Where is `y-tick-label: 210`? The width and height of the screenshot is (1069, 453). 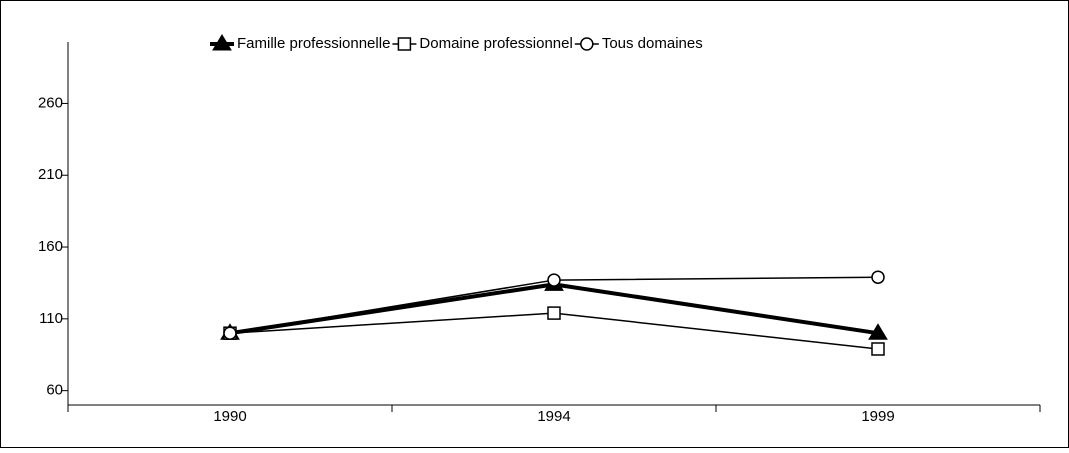 y-tick-label: 210 is located at coordinates (50, 174).